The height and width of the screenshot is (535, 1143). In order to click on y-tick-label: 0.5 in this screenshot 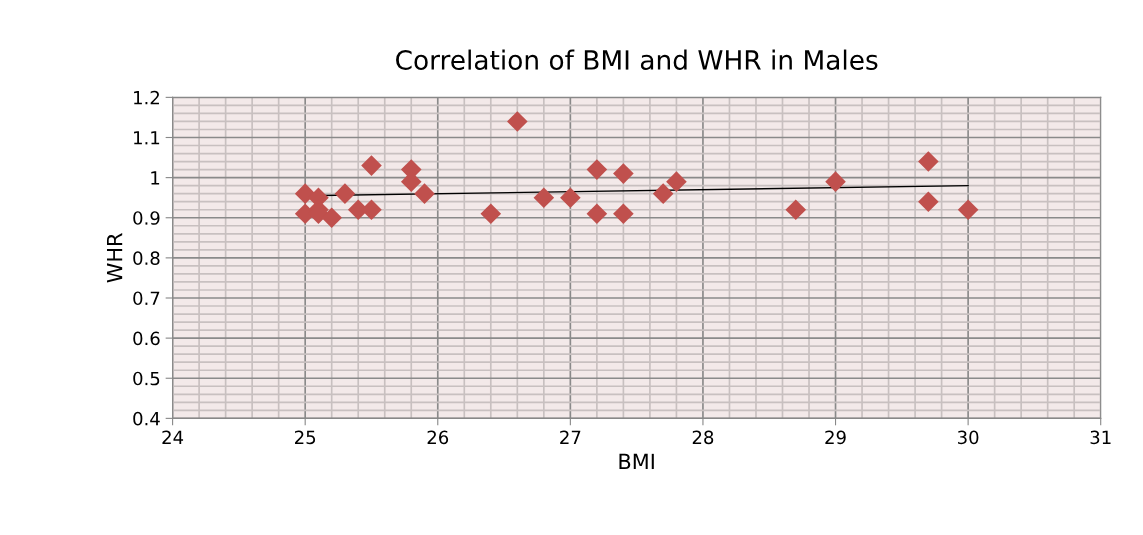, I will do `click(146, 378)`.